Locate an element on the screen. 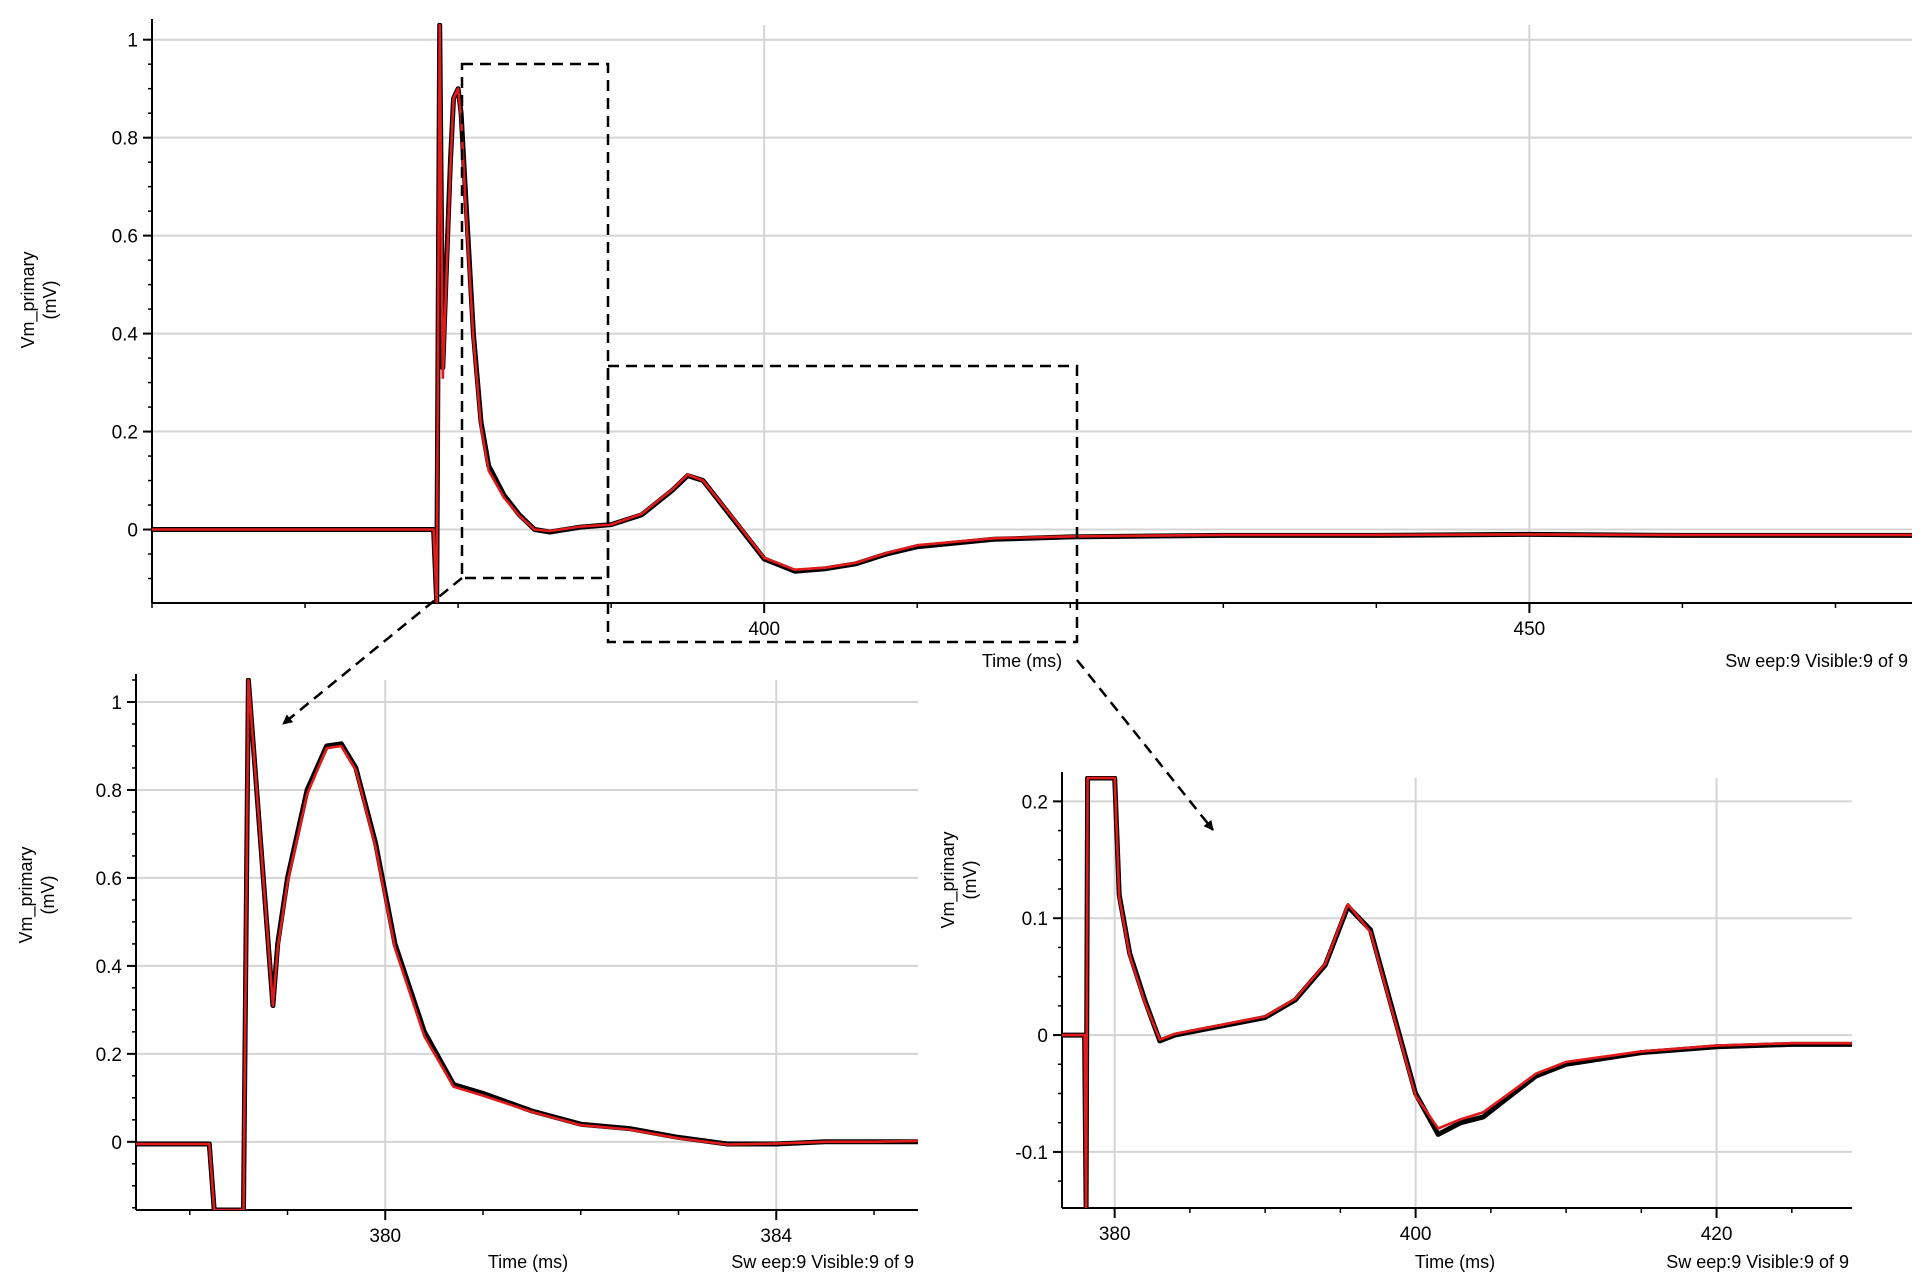 The image size is (1923, 1273). mean-trace is located at coordinates (1457, 992).